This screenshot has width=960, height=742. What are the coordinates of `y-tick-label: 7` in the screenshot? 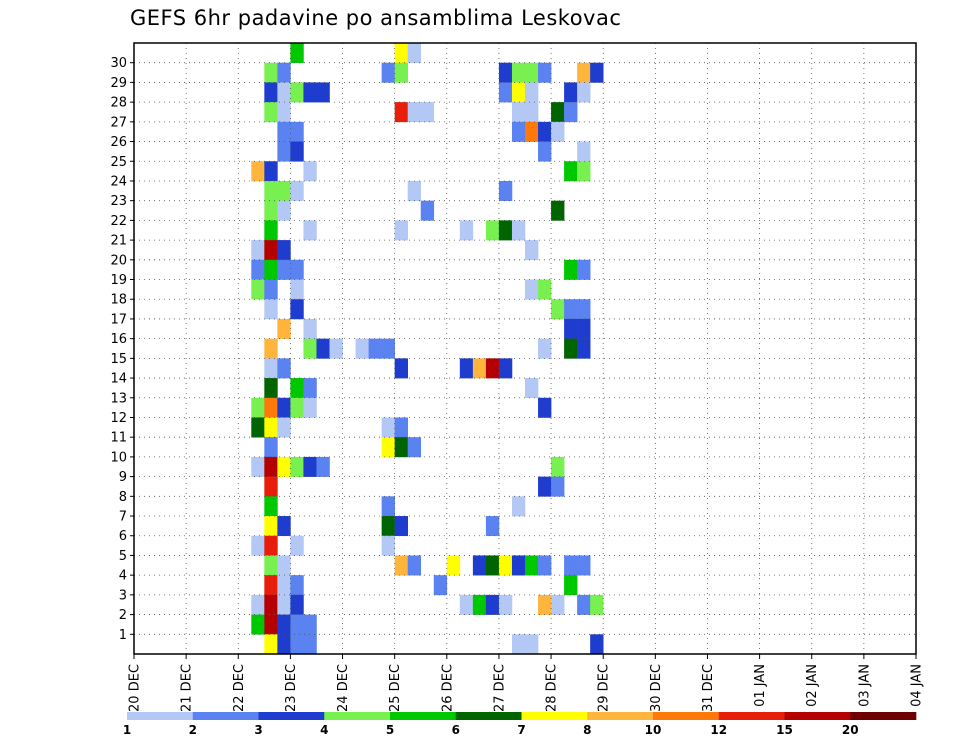 It's located at (123, 517).